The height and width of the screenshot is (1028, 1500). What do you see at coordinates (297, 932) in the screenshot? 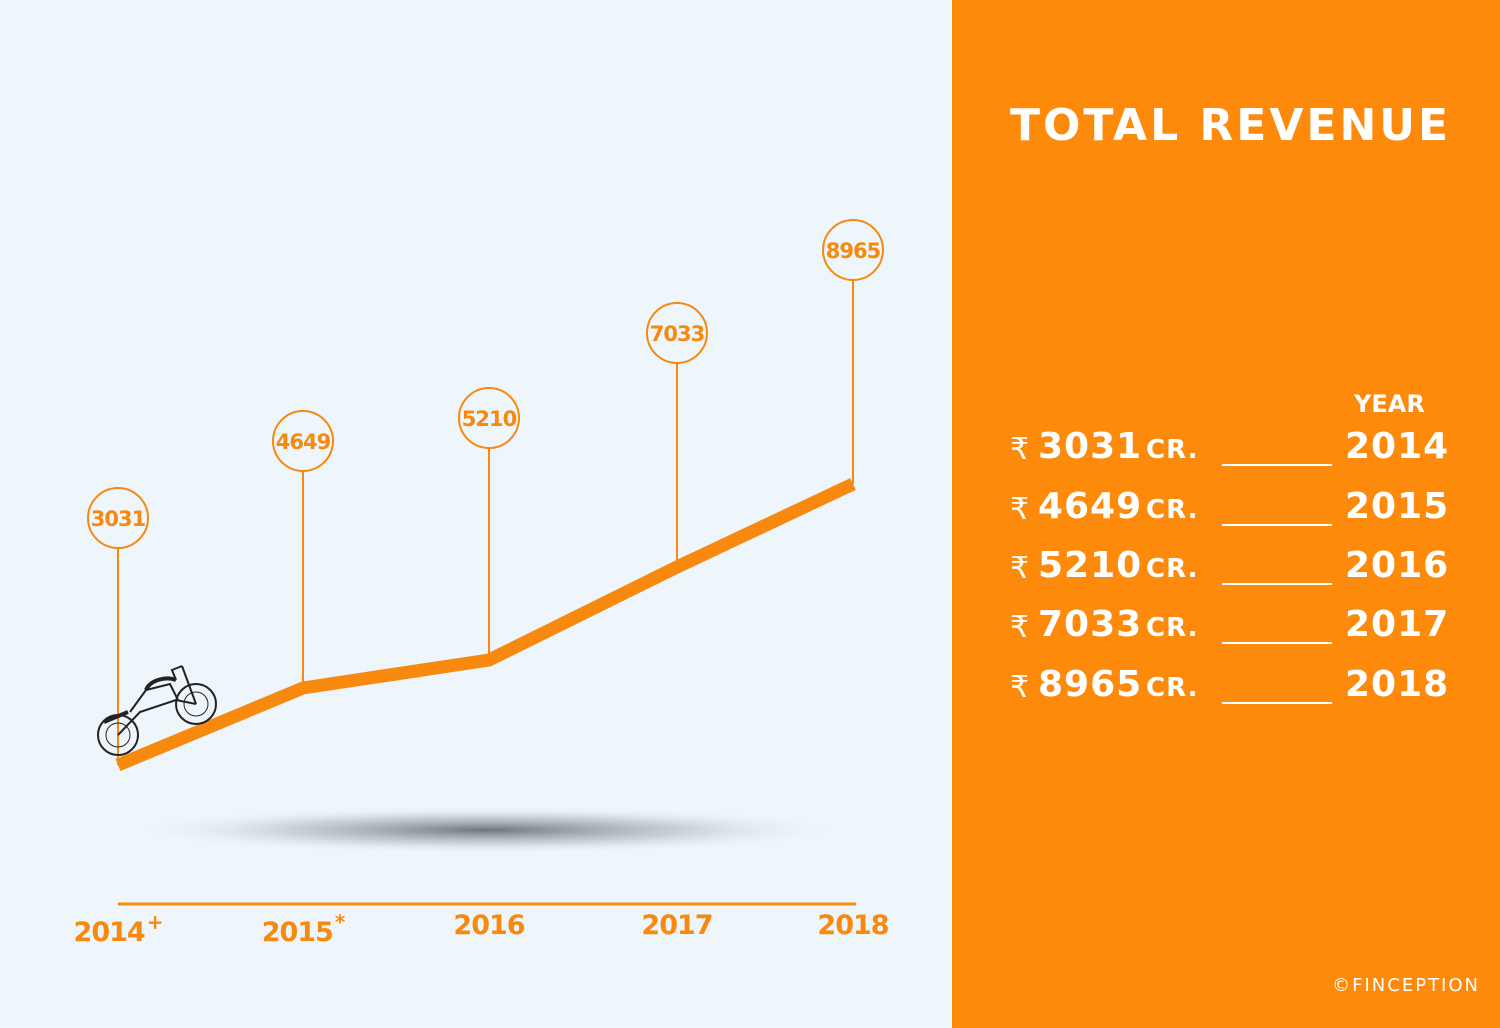
I see `x-tick-text: 2015` at bounding box center [297, 932].